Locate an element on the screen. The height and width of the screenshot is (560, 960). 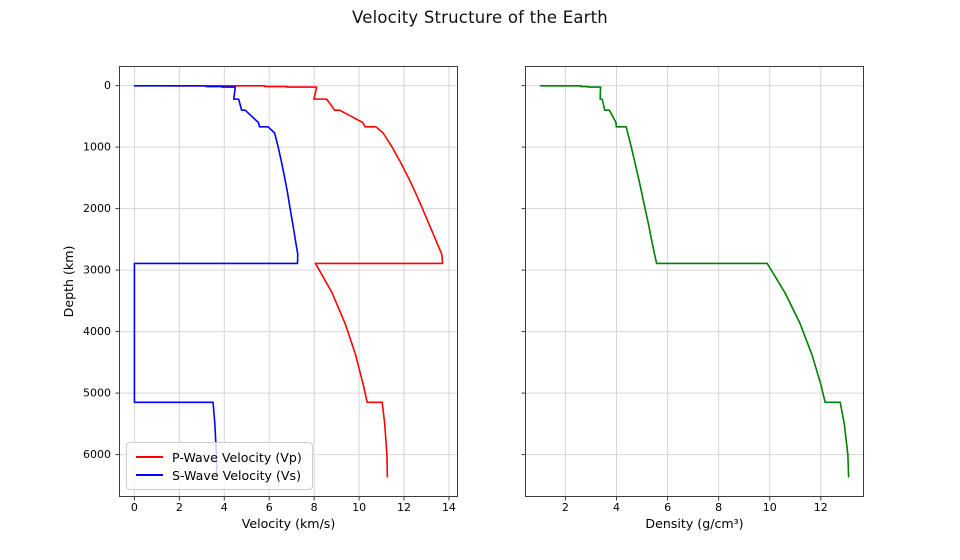
x-tick-label: 0 is located at coordinates (134, 507).